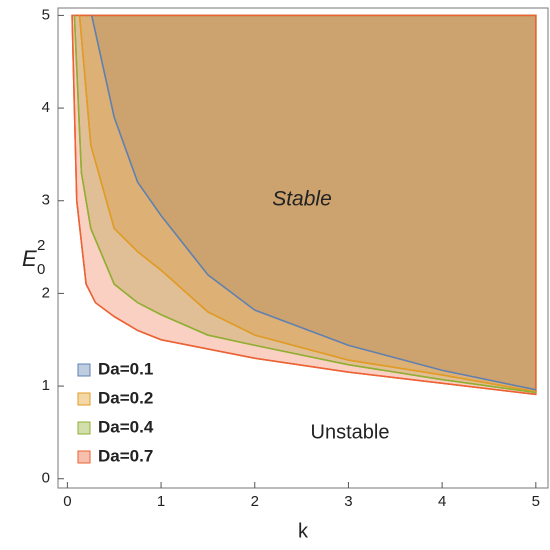 The width and height of the screenshot is (550, 550). I want to click on x-tick-label: 5, so click(536, 501).